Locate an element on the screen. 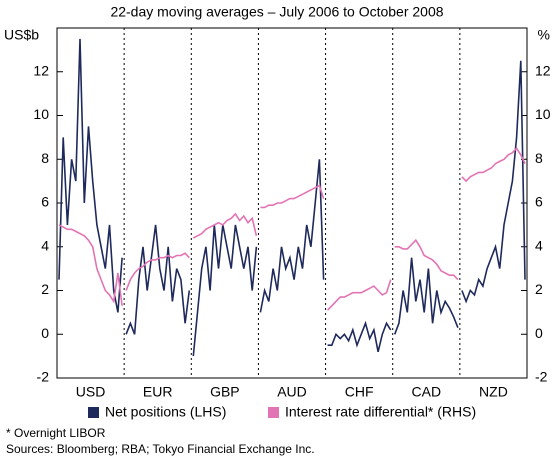 This screenshot has height=466, width=554. x-tick-label: CAD is located at coordinates (427, 392).